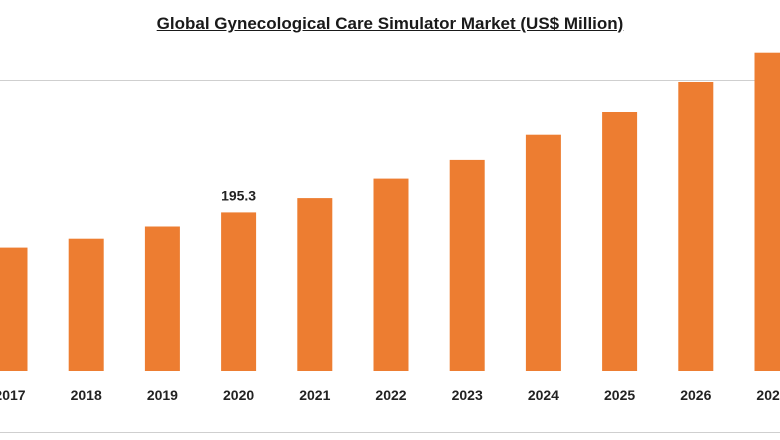  Describe the element at coordinates (696, 226) in the screenshot. I see `bar-2026` at that location.